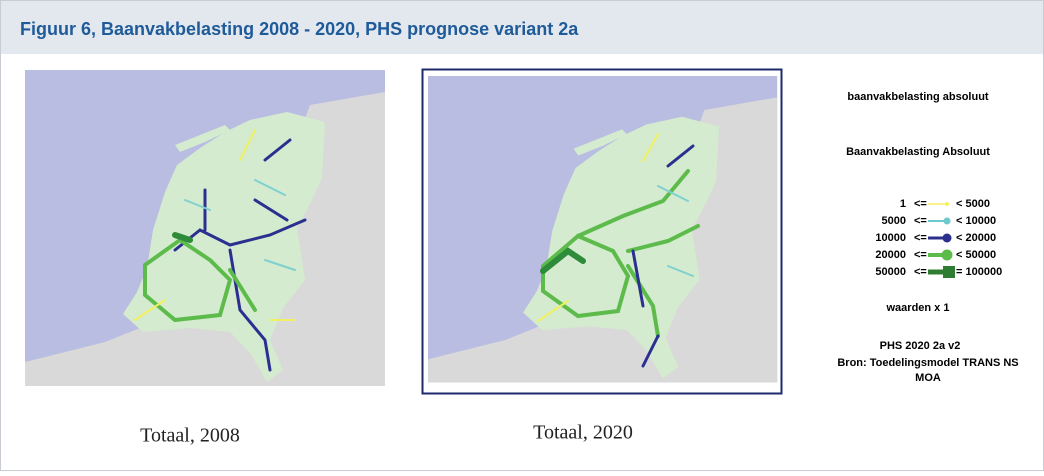 The width and height of the screenshot is (1044, 476). Describe the element at coordinates (976, 238) in the screenshot. I see `legend-to: < 20000` at that location.